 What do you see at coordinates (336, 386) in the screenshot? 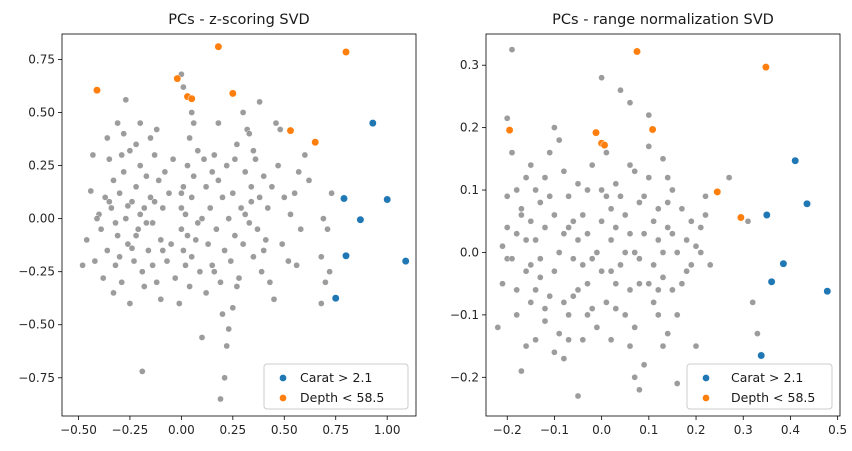
I see `left-legend-box` at bounding box center [336, 386].